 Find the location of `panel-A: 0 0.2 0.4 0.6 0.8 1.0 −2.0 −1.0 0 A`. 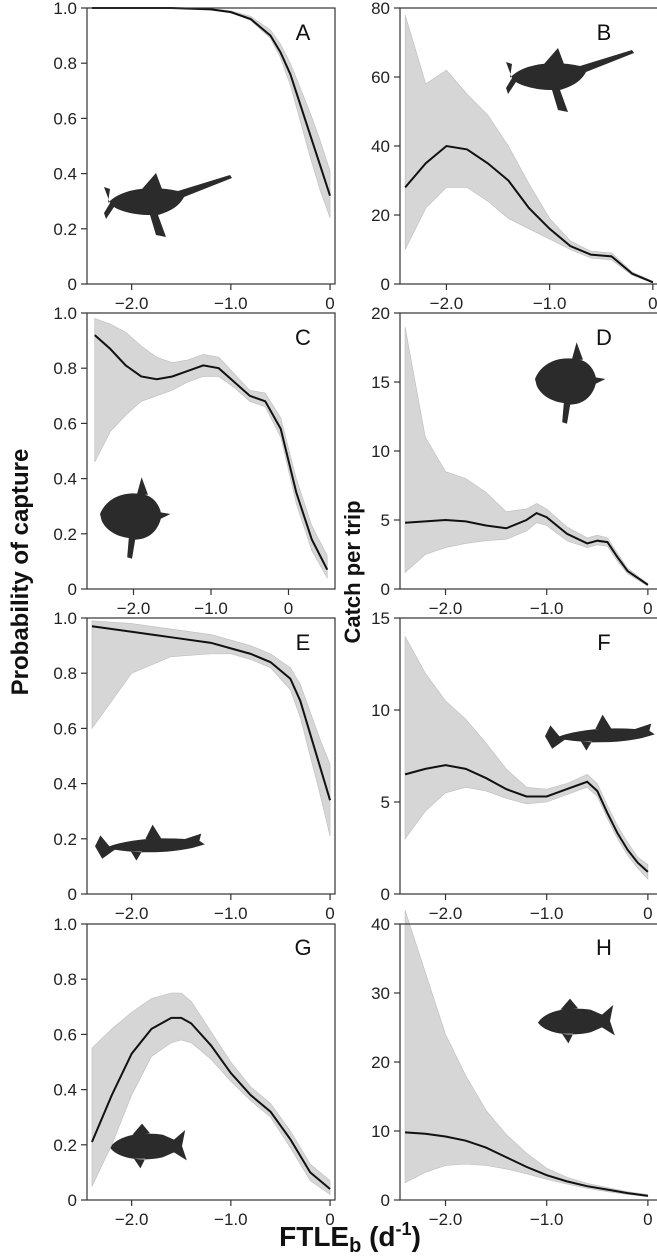

panel-A: 0 0.2 0.4 0.6 0.8 1.0 −2.0 −1.0 0 A is located at coordinates (194, 156).